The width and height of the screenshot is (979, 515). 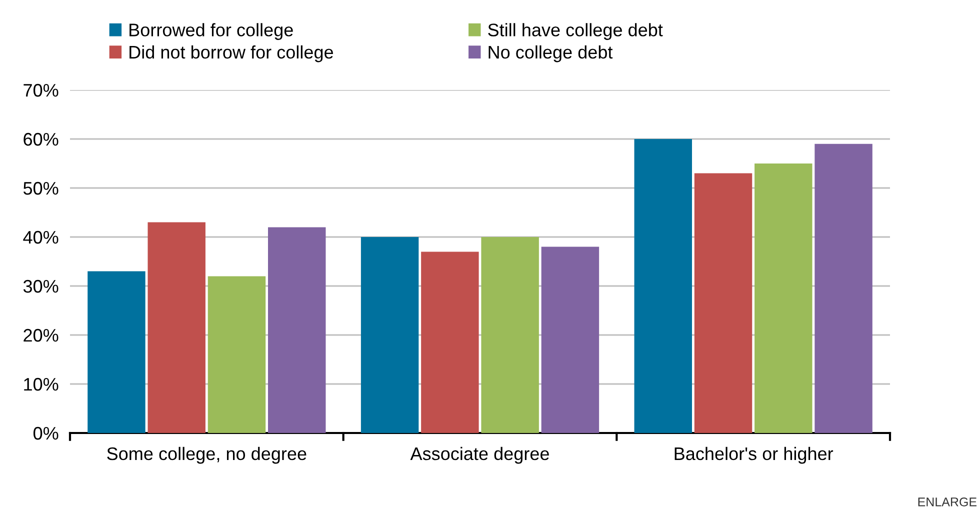 What do you see at coordinates (754, 455) in the screenshot?
I see `x-tick-label: Bachelor's or higher` at bounding box center [754, 455].